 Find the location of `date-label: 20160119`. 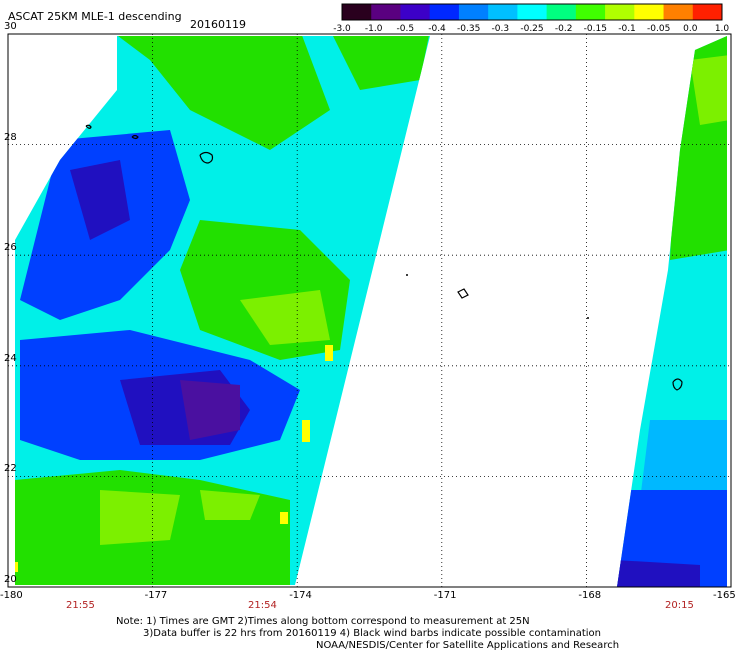

date-label: 20160119 is located at coordinates (218, 24).